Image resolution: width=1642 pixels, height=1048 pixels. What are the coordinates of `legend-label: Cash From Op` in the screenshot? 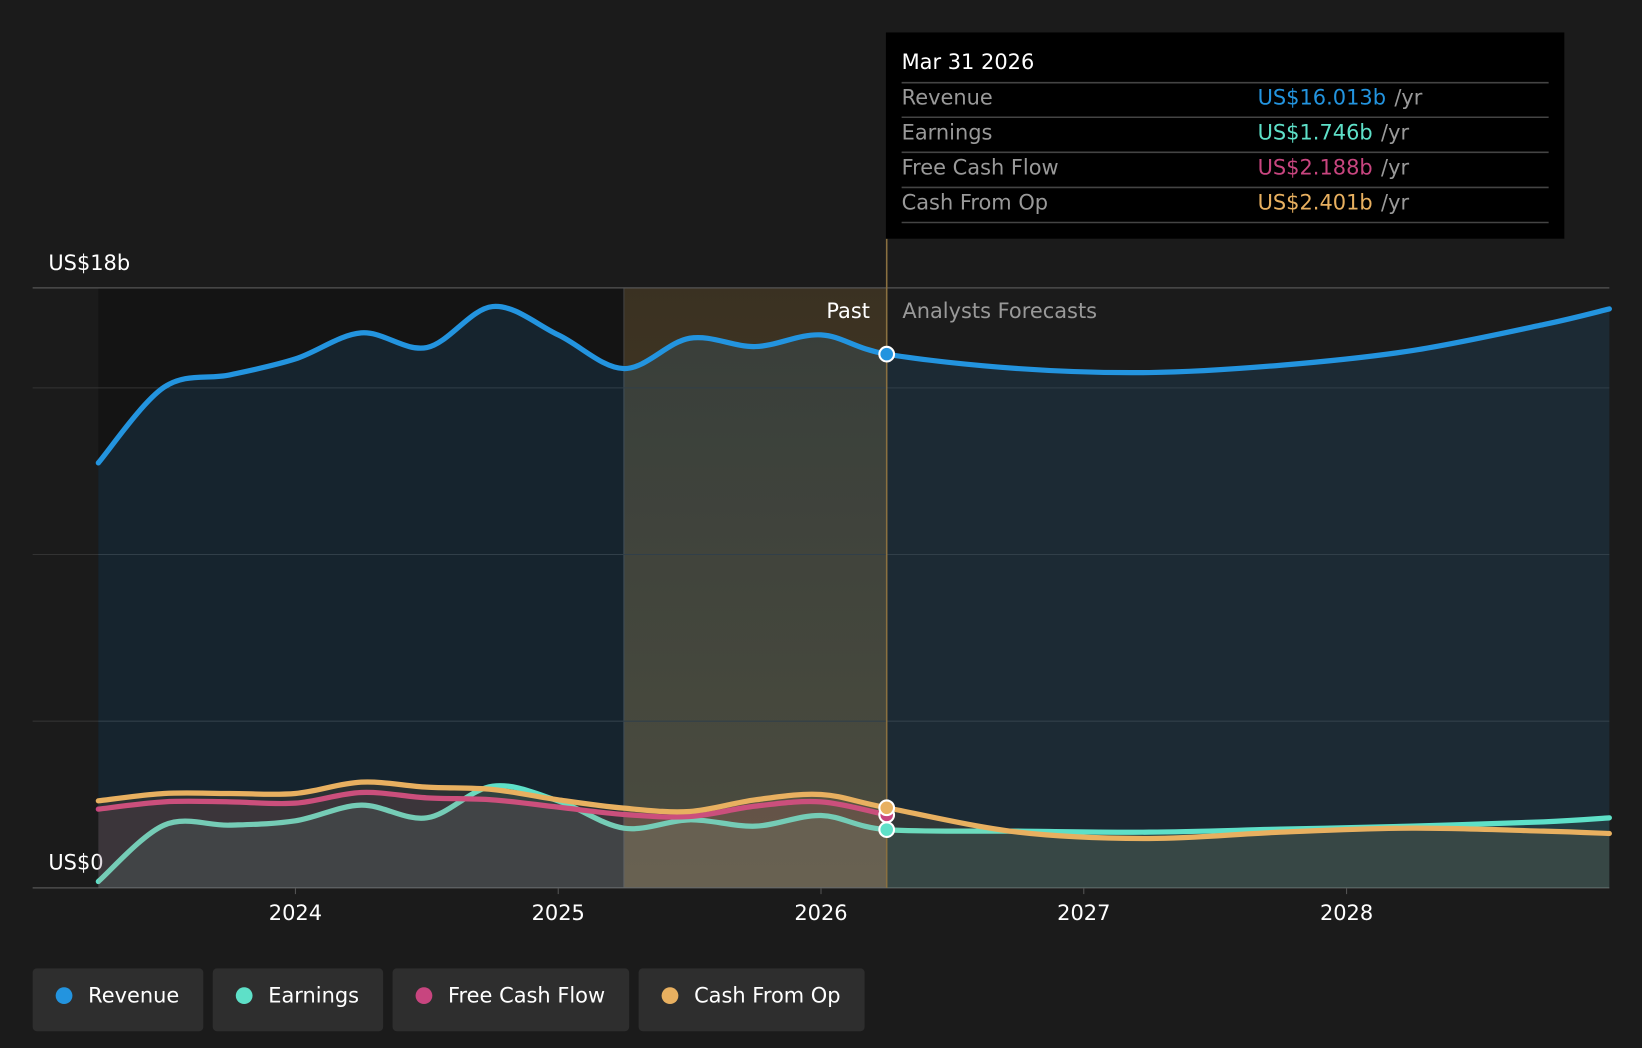 It's located at (767, 996).